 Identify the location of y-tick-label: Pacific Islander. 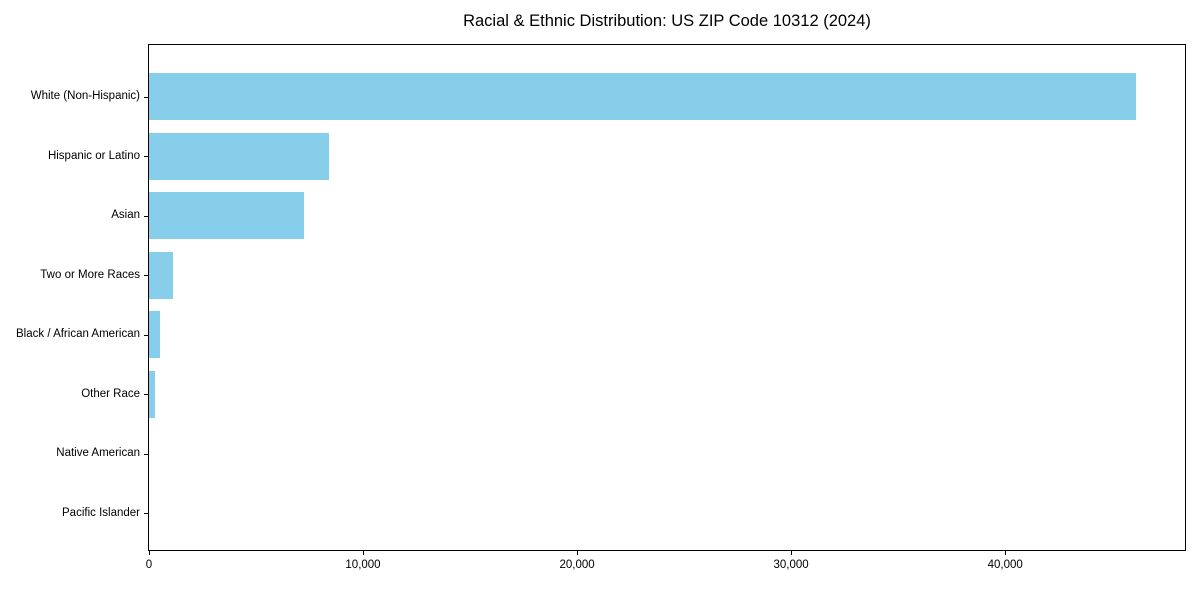
(101, 512).